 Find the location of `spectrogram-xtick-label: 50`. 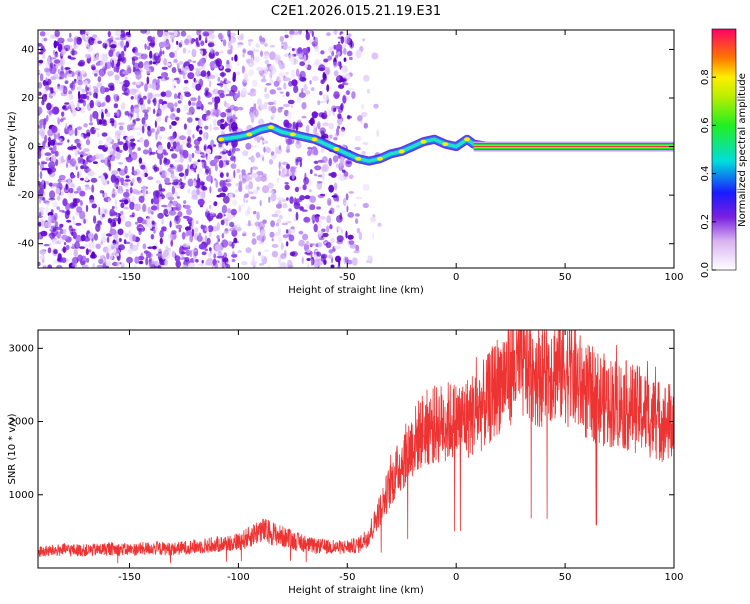

spectrogram-xtick-label: 50 is located at coordinates (565, 277).